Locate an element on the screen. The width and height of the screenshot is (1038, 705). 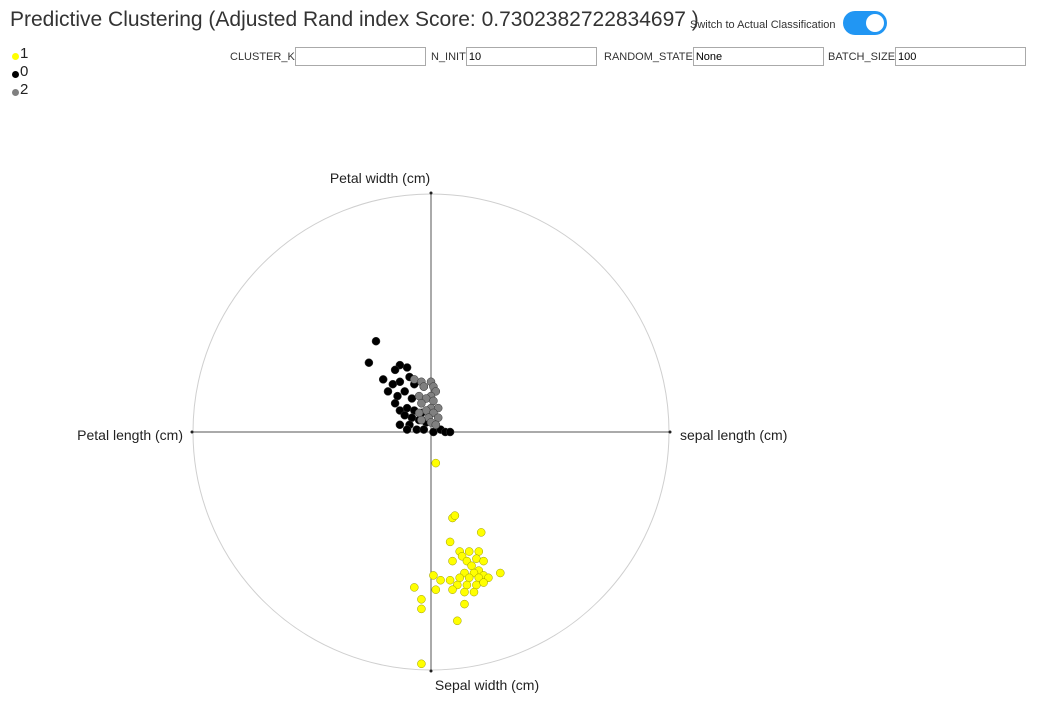
param-label: CLUSTER_K is located at coordinates (262, 56).